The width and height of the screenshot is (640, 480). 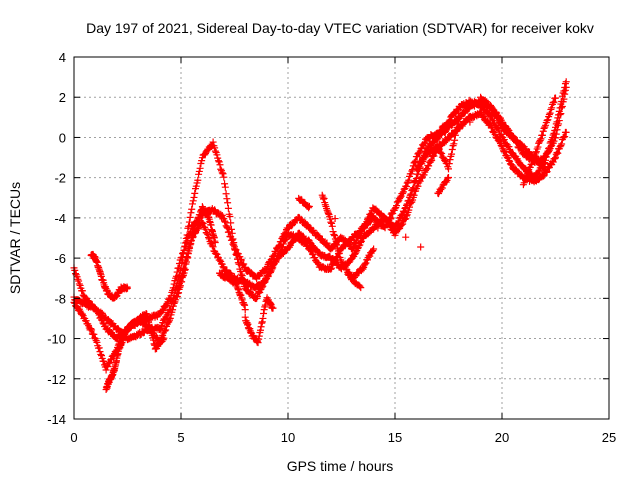 I want to click on x-tick-label: 15, so click(x=395, y=437).